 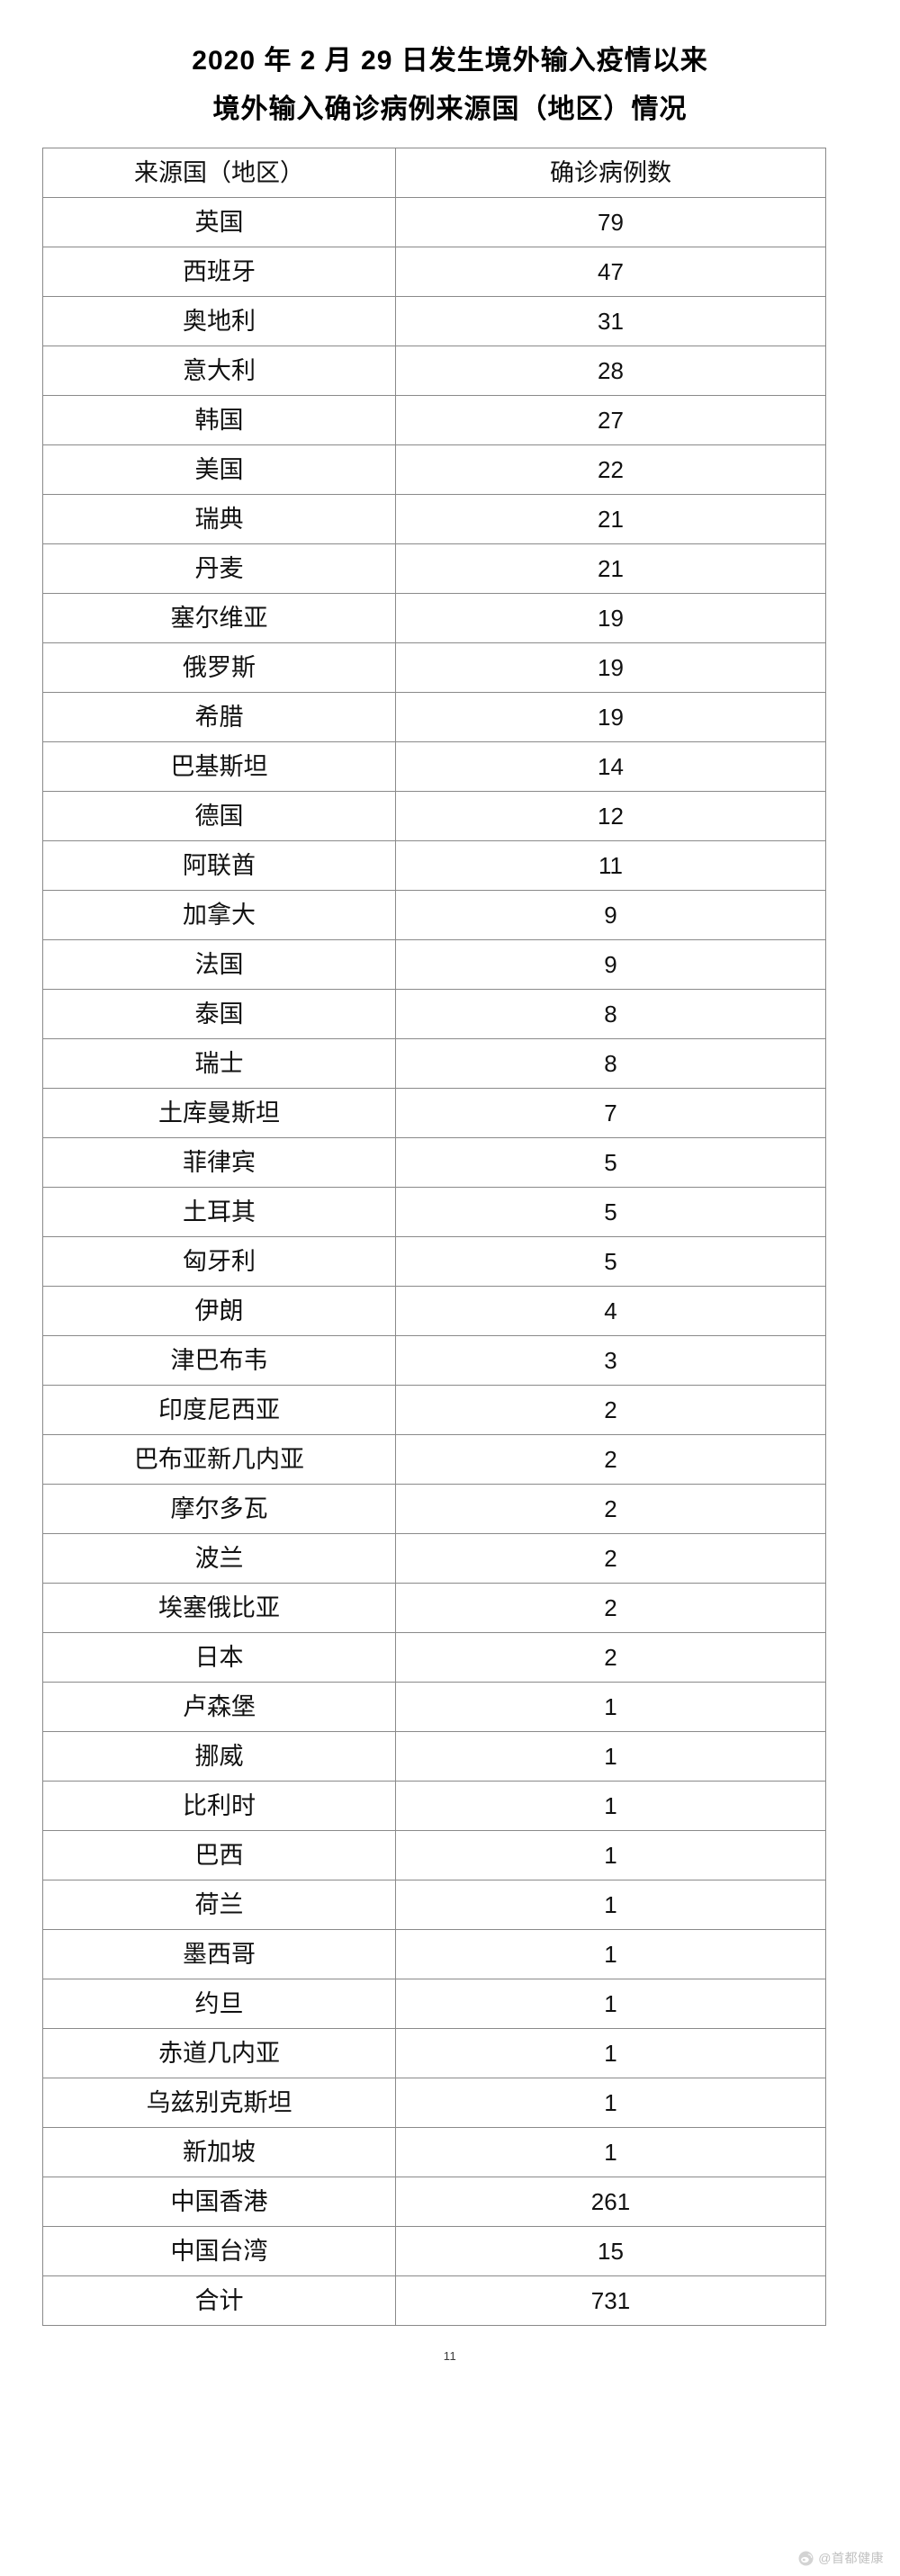 I want to click on table-row: 伊朗 4, so click(x=434, y=1311).